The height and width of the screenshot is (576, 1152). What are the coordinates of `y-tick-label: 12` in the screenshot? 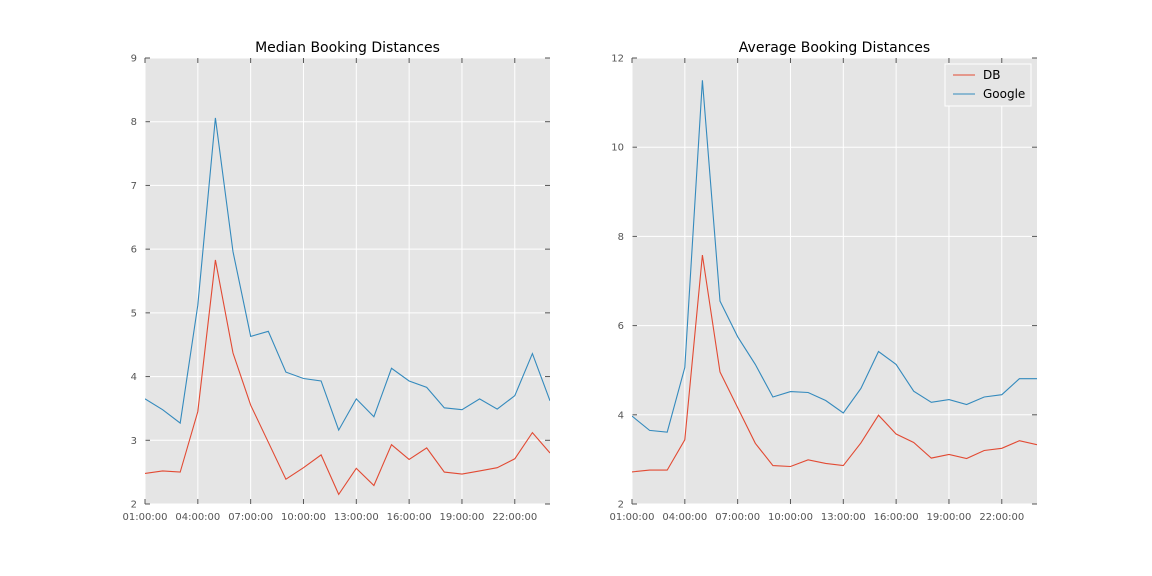 It's located at (617, 59).